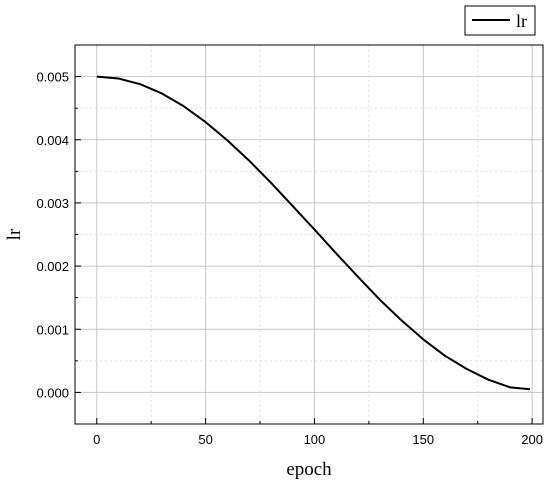 The image size is (550, 486). I want to click on x-tick-label: 100, so click(315, 439).